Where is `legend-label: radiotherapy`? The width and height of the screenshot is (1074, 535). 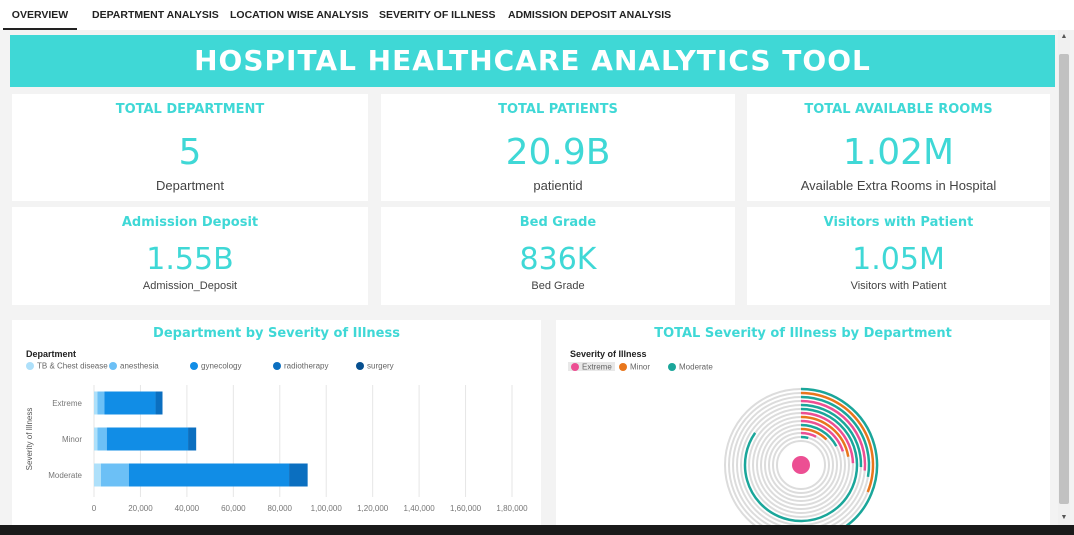 legend-label: radiotherapy is located at coordinates (306, 366).